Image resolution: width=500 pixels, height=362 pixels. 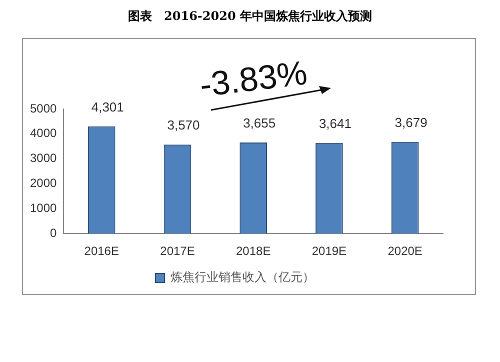 What do you see at coordinates (329, 251) in the screenshot?
I see `x-tick-label: 2019E` at bounding box center [329, 251].